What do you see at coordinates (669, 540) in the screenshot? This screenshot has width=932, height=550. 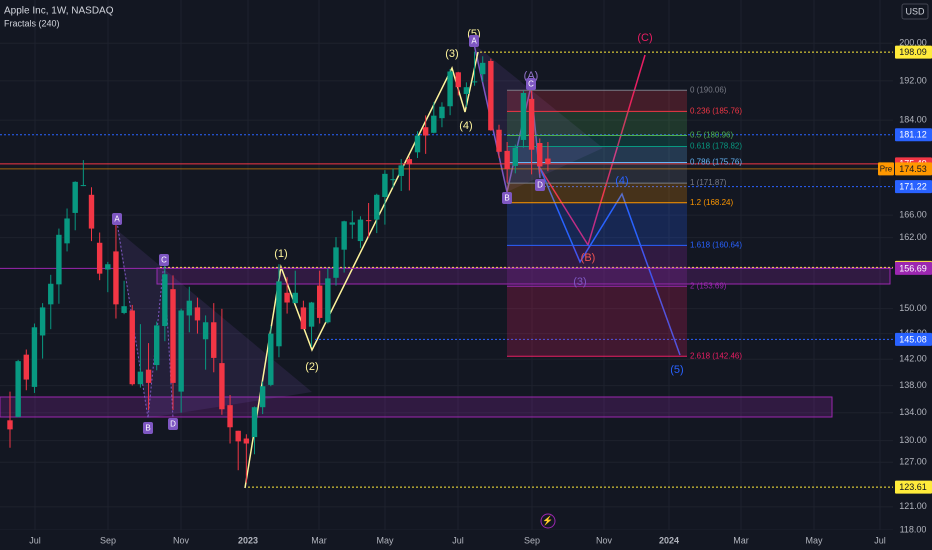 I see `x-tick-label: 2024` at bounding box center [669, 540].